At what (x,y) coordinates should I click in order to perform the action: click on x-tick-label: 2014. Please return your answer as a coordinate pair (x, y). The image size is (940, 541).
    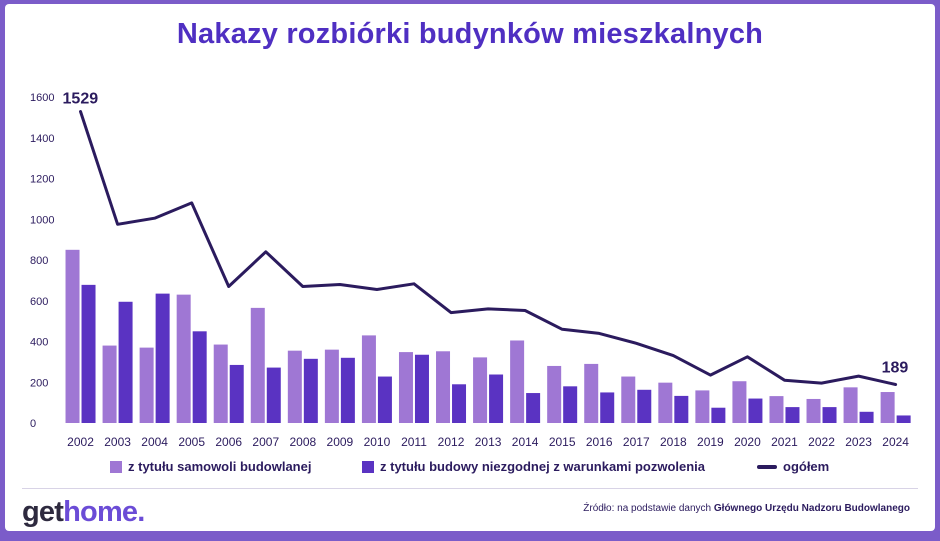
    Looking at the image, I should click on (525, 442).